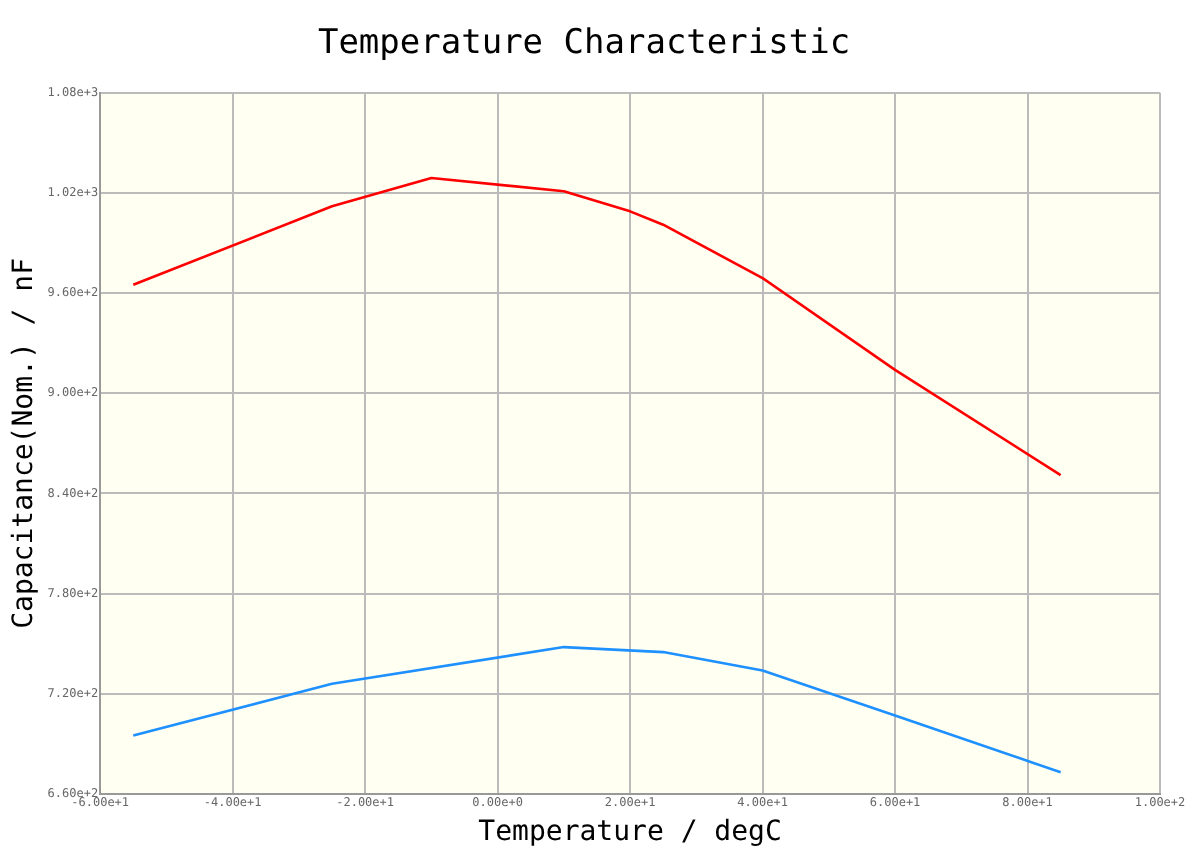 This screenshot has height=854, width=1192. What do you see at coordinates (584, 43) in the screenshot?
I see `chart-title: Temperature Characteristic` at bounding box center [584, 43].